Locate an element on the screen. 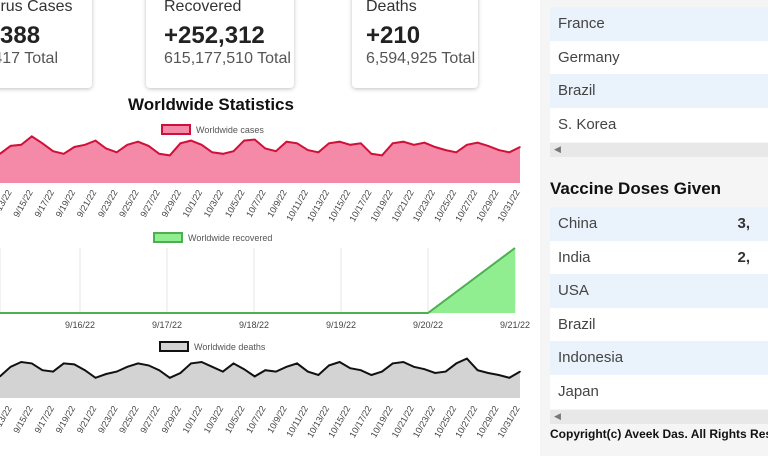 The image size is (768, 456). table-row: USA is located at coordinates (659, 291).